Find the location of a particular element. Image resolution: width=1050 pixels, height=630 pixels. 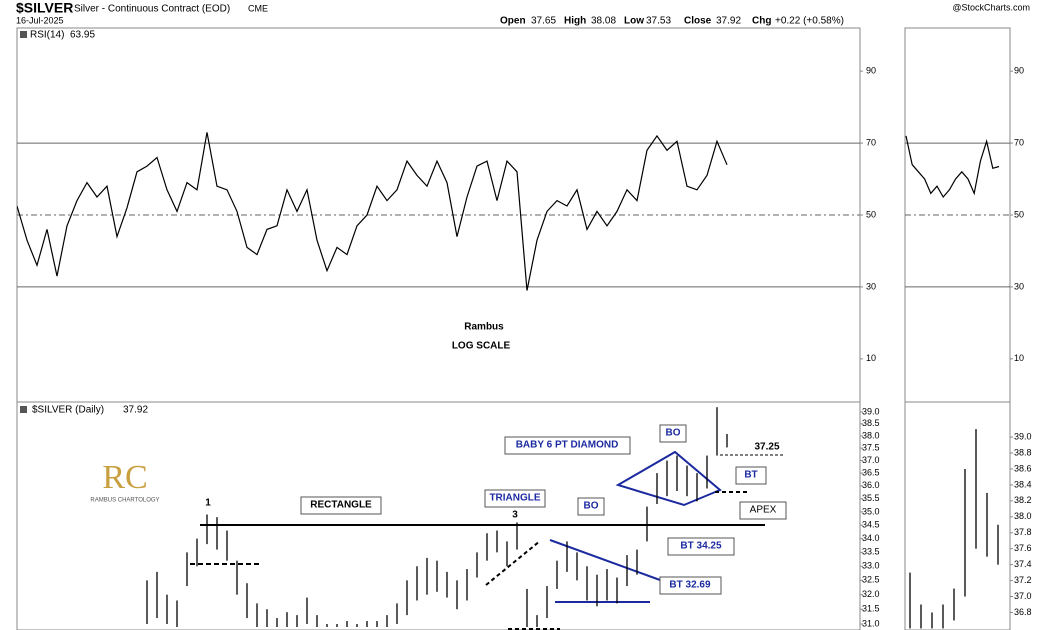

annotation: LOG SCALE is located at coordinates (481, 346).